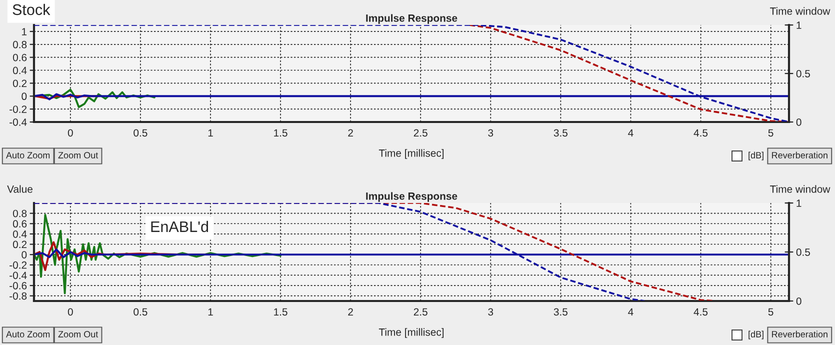 This screenshot has height=345, width=835. I want to click on y-tick-label: -0.6, so click(18, 286).